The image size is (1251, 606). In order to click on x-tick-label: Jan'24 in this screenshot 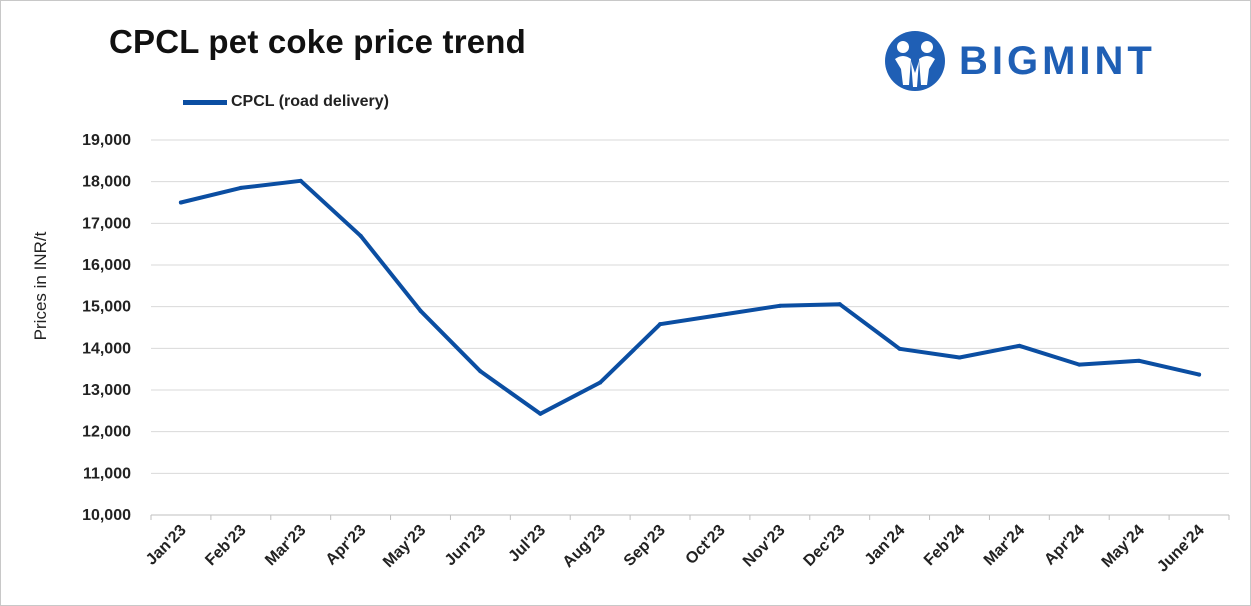, I will do `click(885, 545)`.